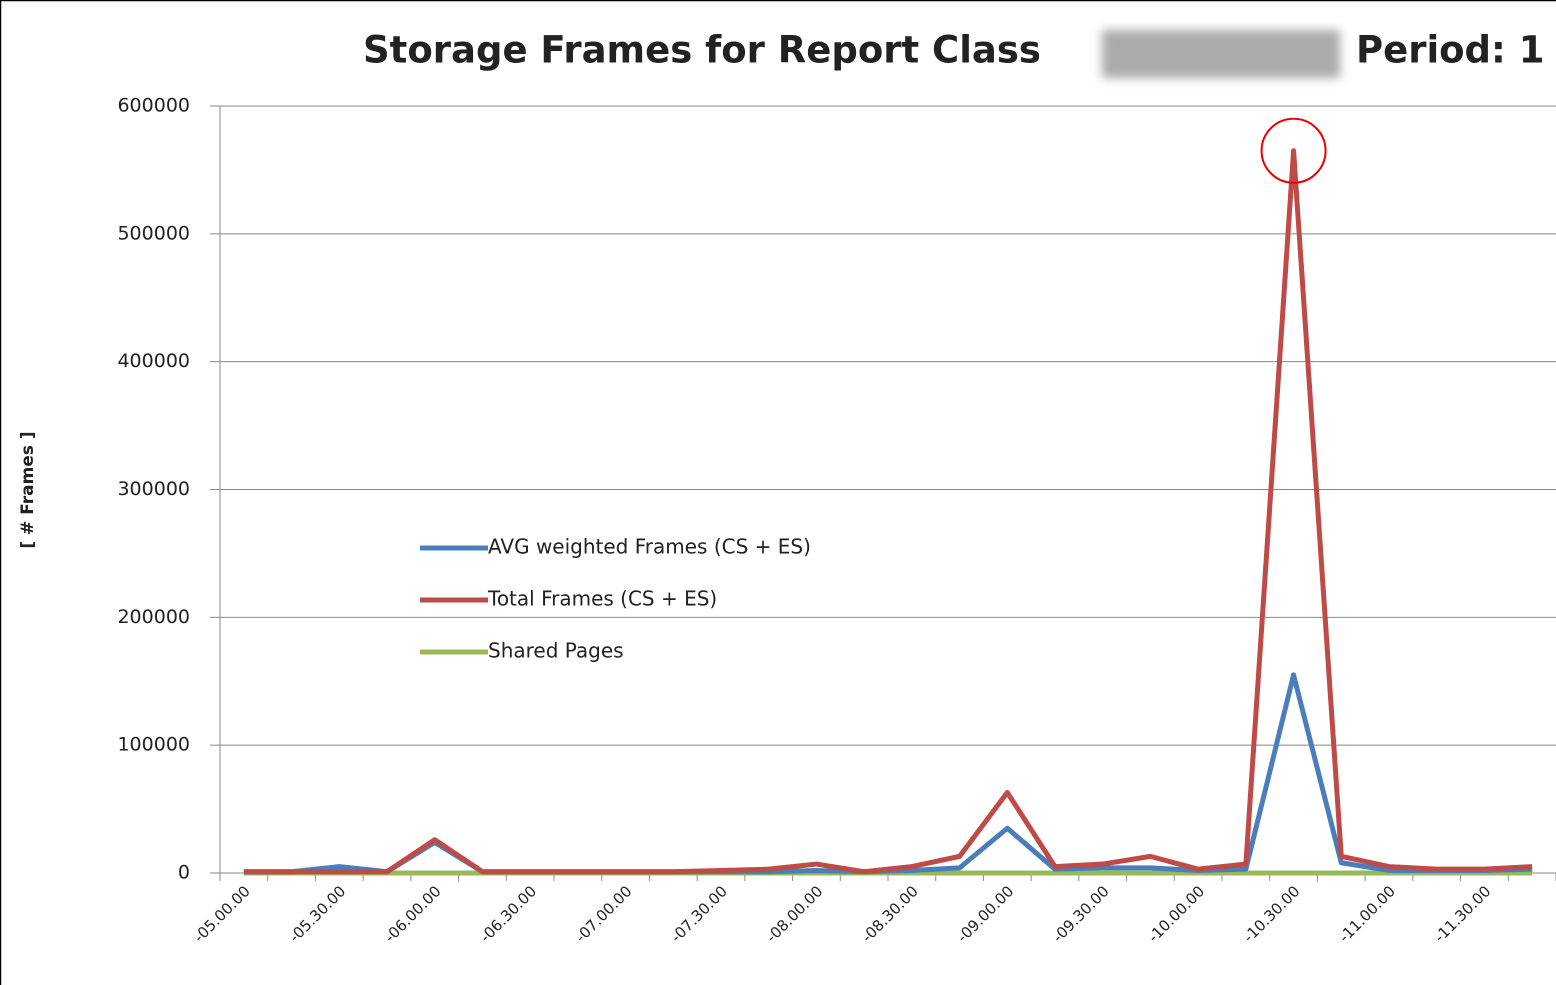 This screenshot has width=1556, height=985. I want to click on y-tick-label: 0, so click(184, 873).